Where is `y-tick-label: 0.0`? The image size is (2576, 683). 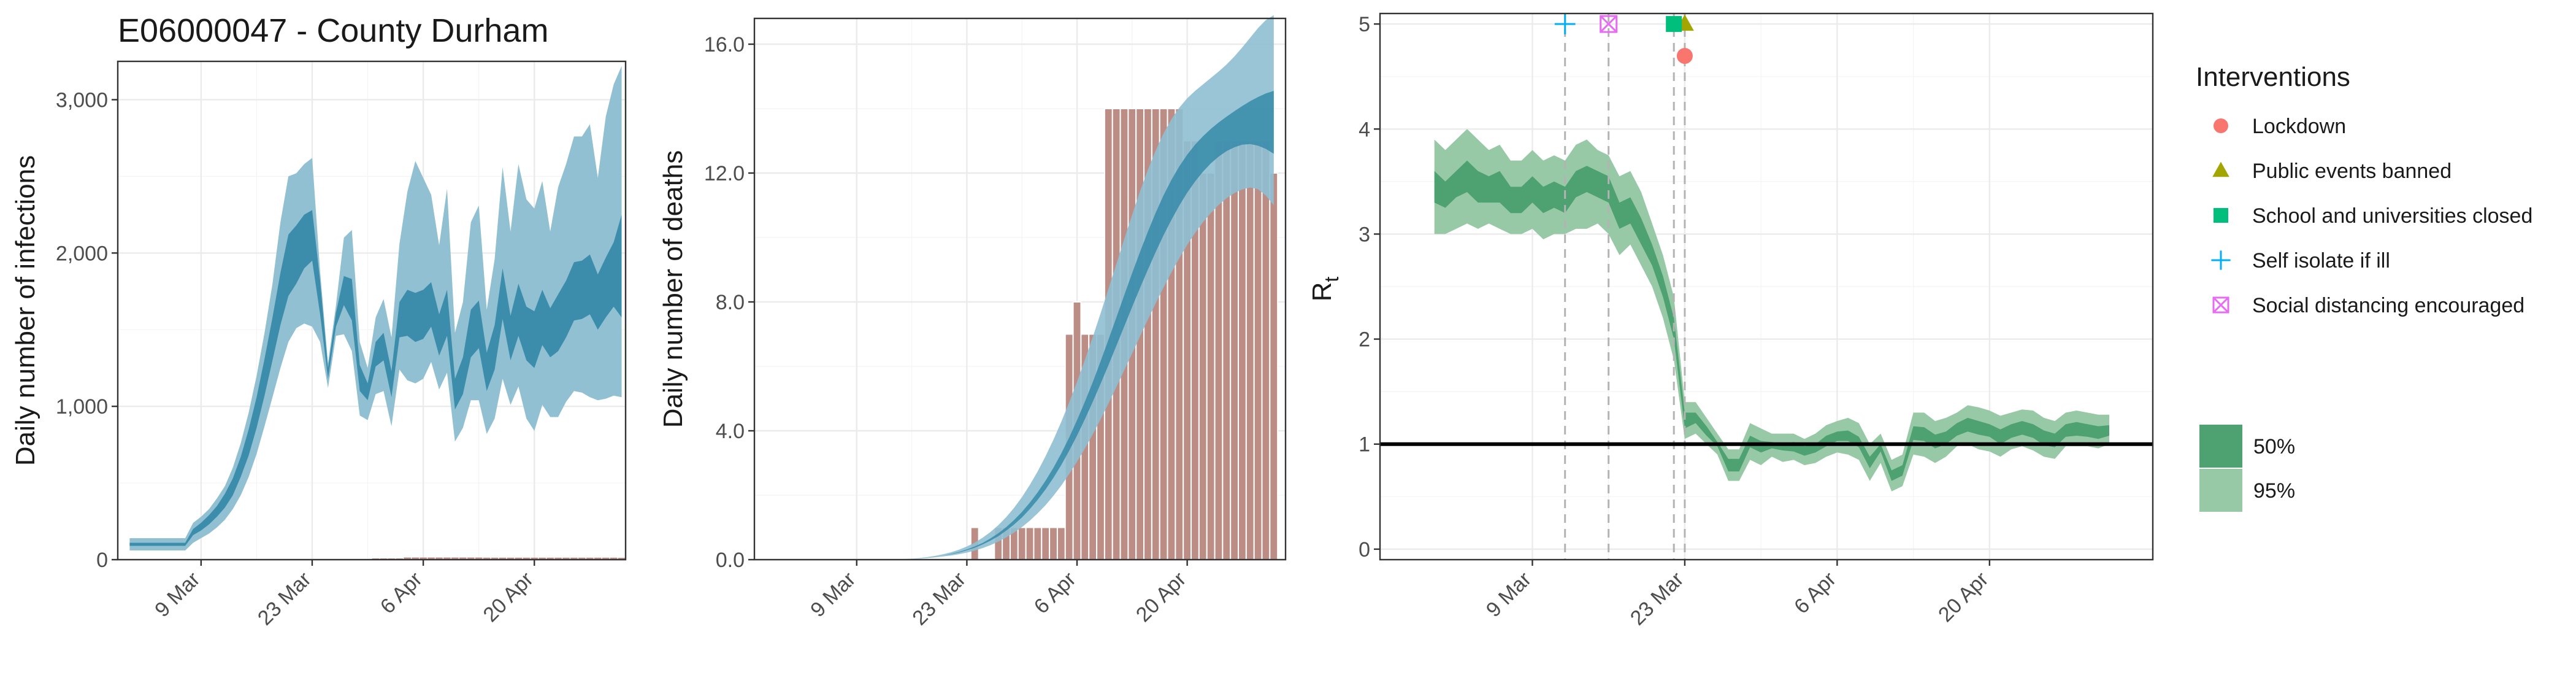 y-tick-label: 0.0 is located at coordinates (730, 560).